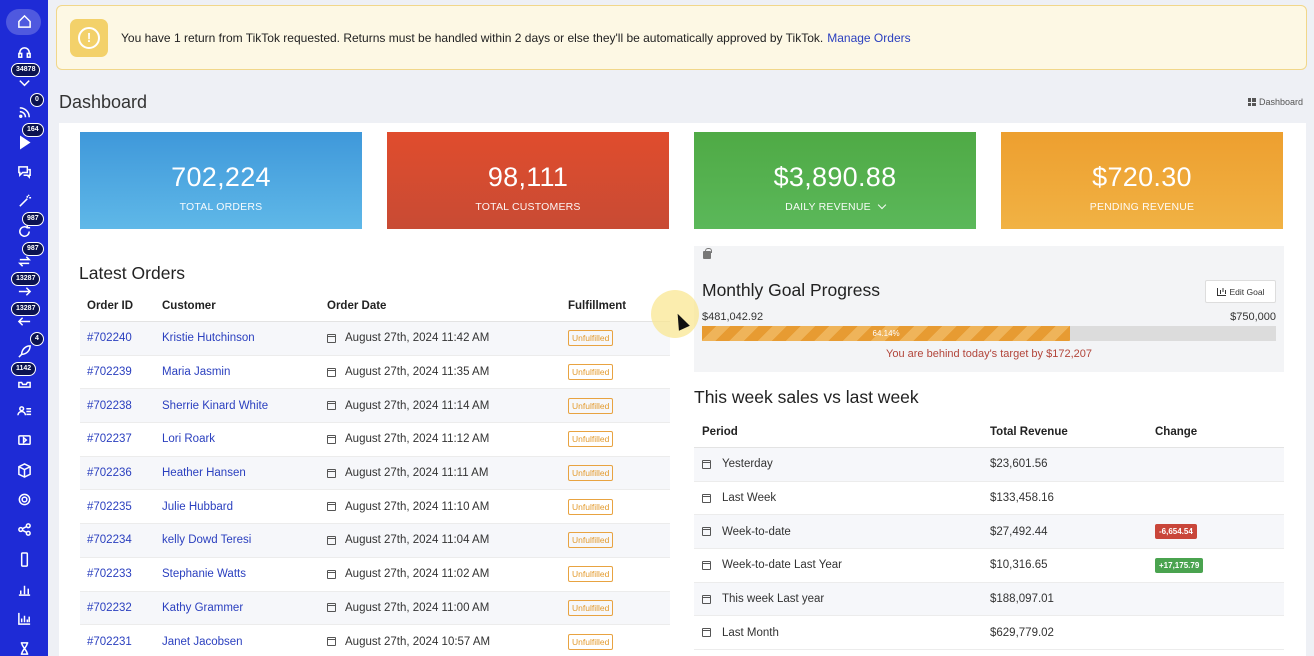 This screenshot has width=1314, height=656. I want to click on orders-table-header: Order ID Customer Order Date Fulfillment, so click(375, 306).